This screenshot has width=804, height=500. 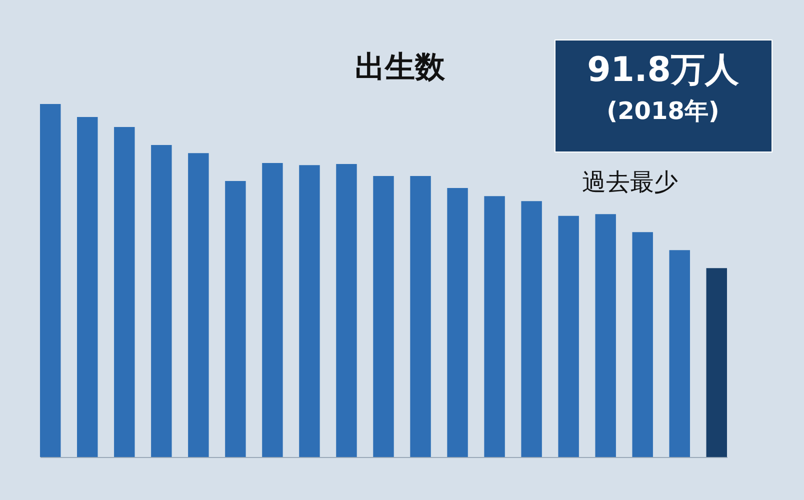 I want to click on chart-title: 出生数, so click(x=400, y=67).